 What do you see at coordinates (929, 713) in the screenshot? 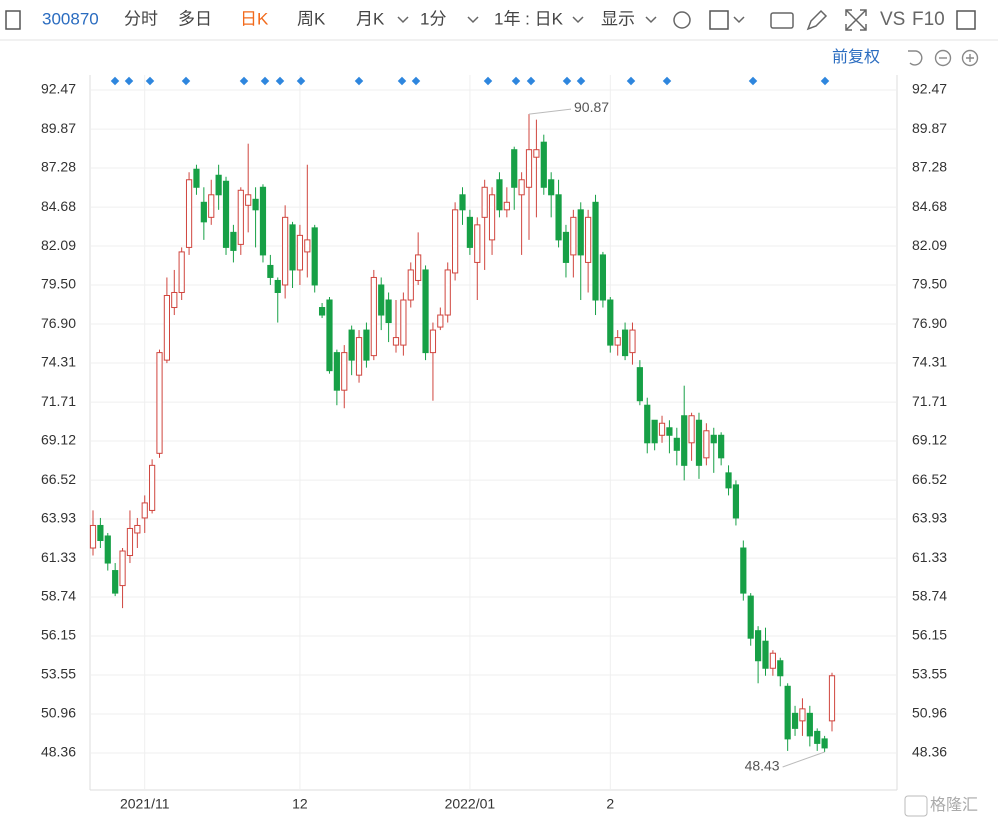
I see `y2-tick-label: 50.96` at bounding box center [929, 713].